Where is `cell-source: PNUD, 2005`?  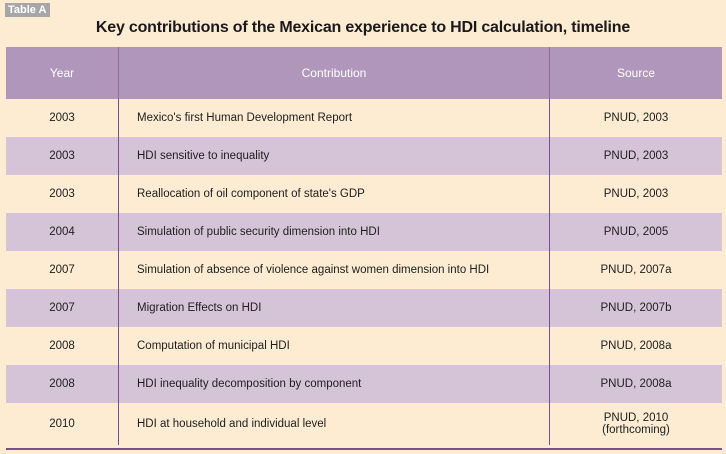
cell-source: PNUD, 2005 is located at coordinates (635, 232).